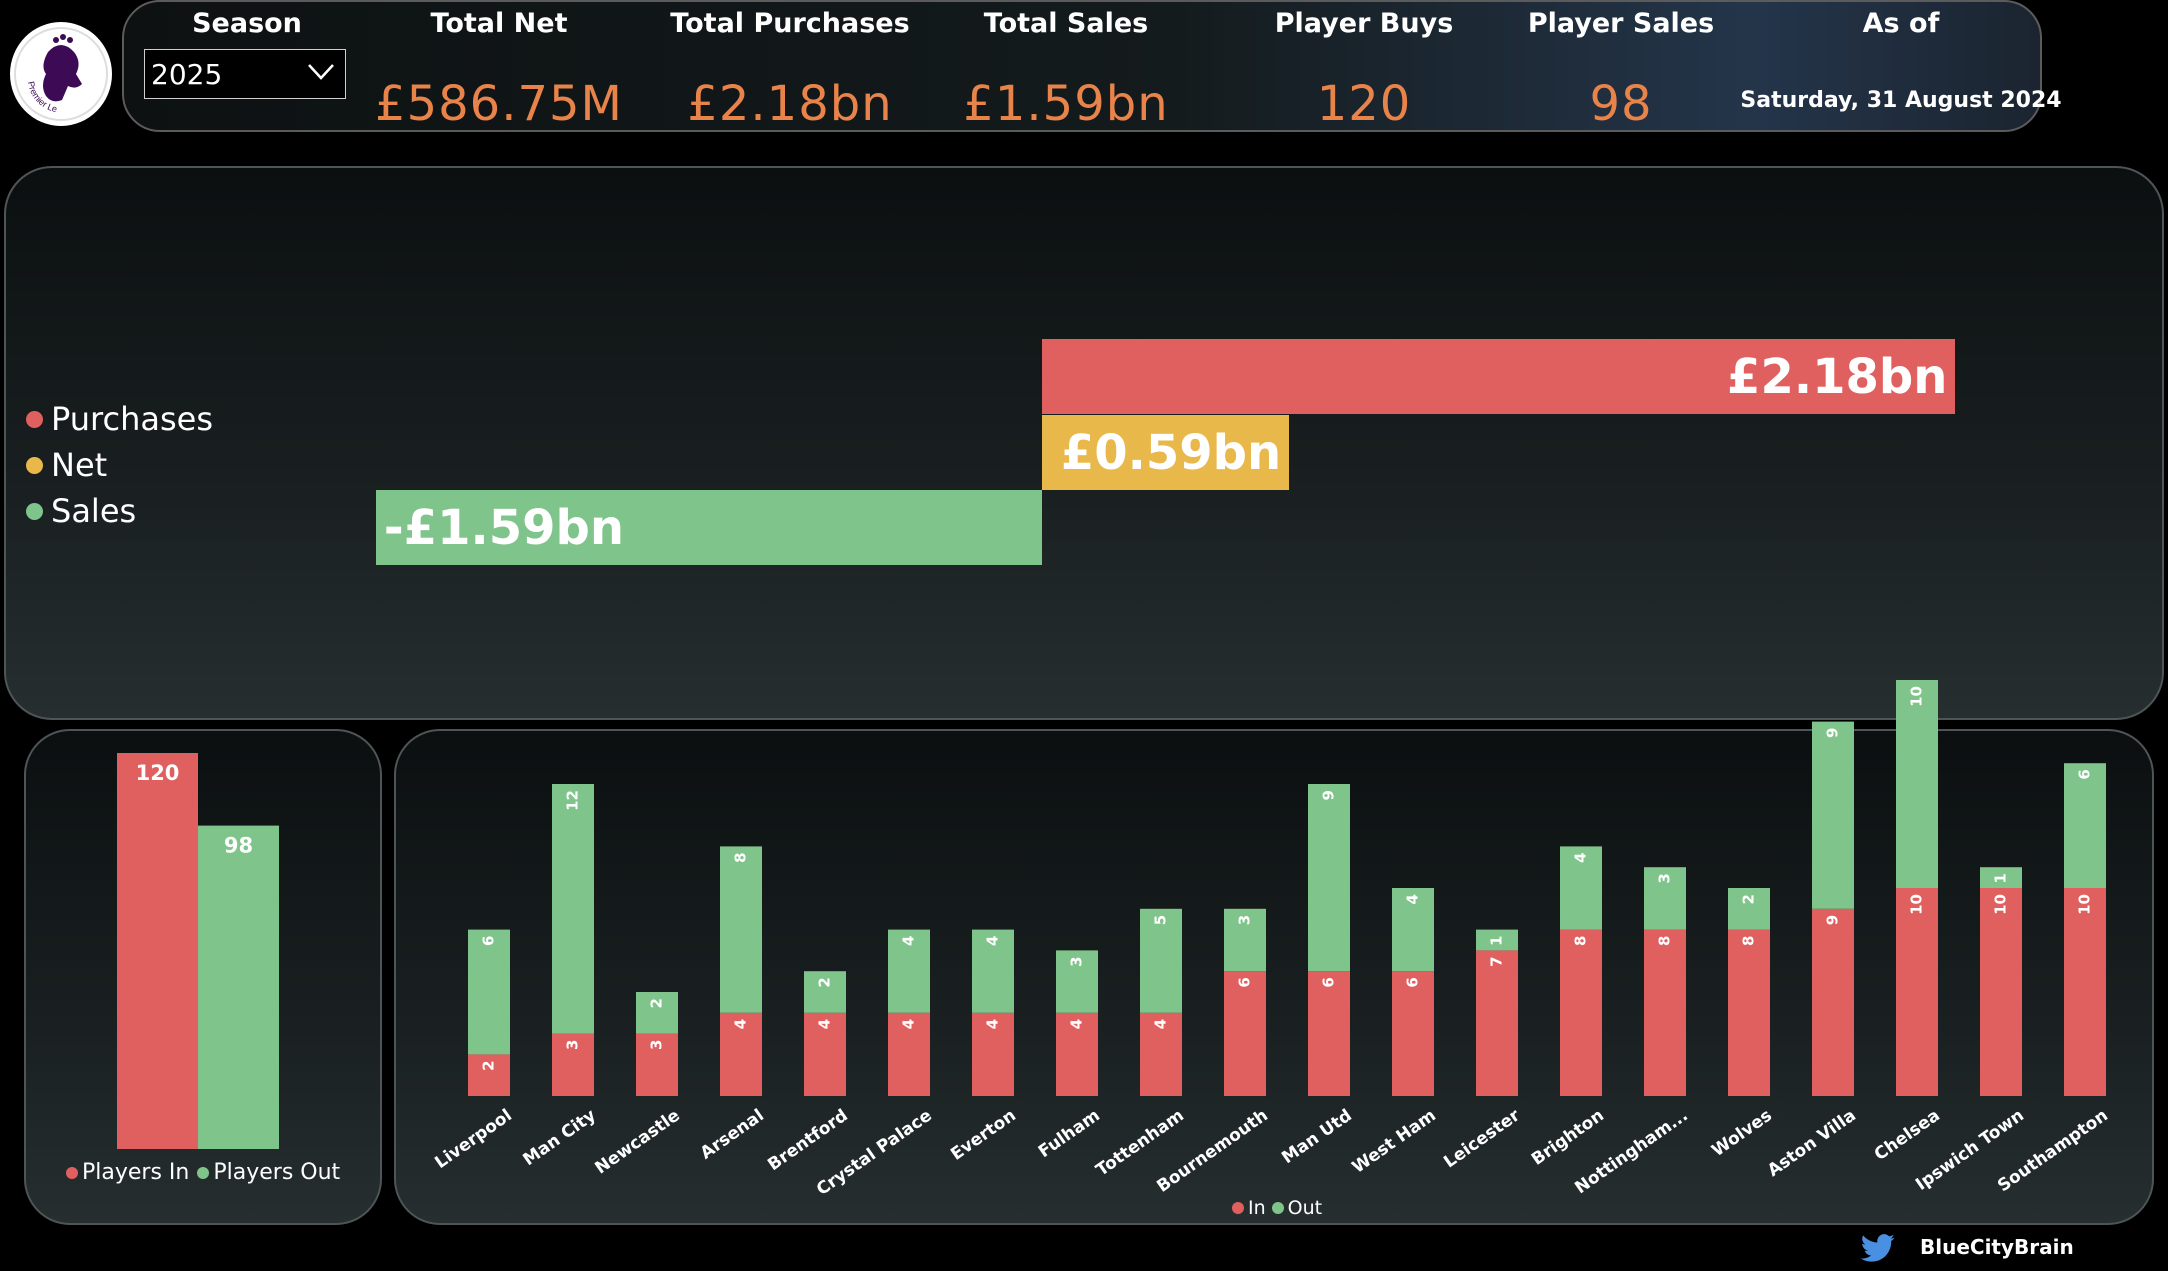 The image size is (2168, 1271). What do you see at coordinates (1901, 23) in the screenshot?
I see `as-of-label: As of` at bounding box center [1901, 23].